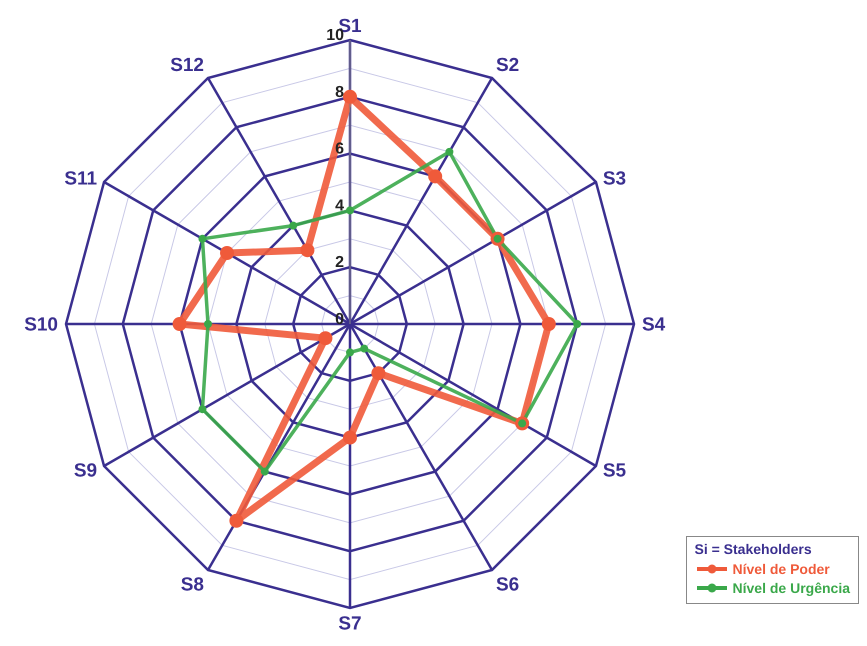 This screenshot has width=867, height=646. What do you see at coordinates (654, 325) in the screenshot?
I see `spoke-label: S4` at bounding box center [654, 325].